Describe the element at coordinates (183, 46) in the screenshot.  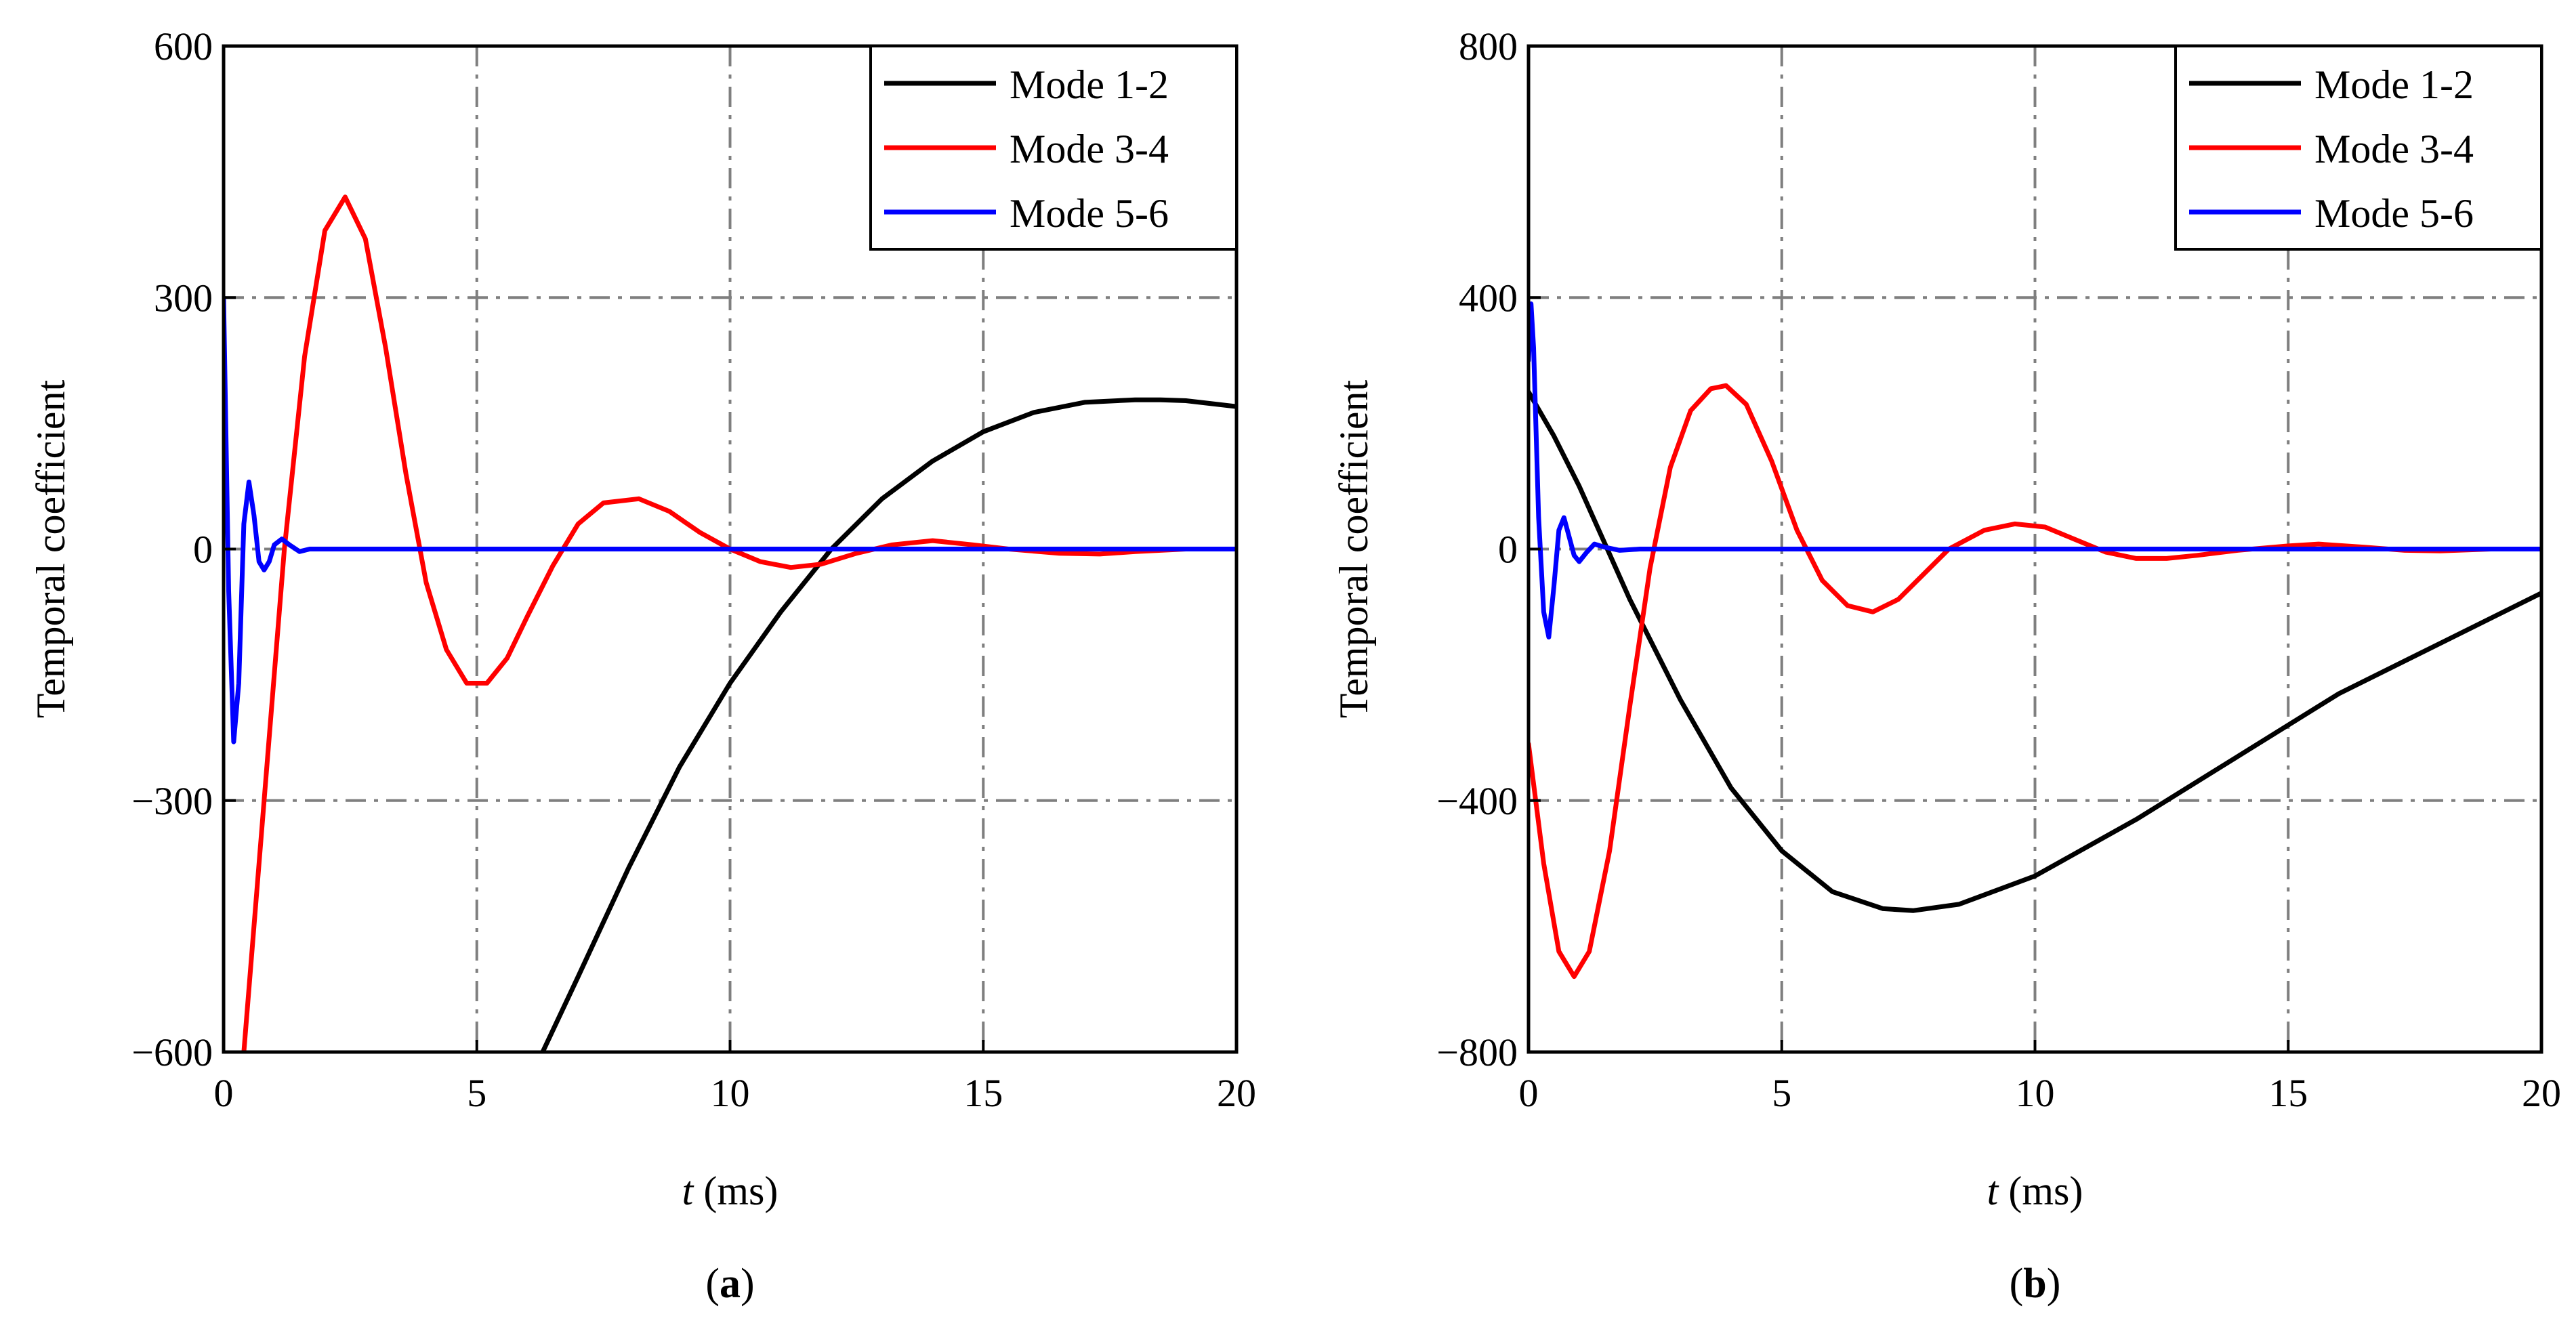
I see `y-tick-label: 600` at that location.